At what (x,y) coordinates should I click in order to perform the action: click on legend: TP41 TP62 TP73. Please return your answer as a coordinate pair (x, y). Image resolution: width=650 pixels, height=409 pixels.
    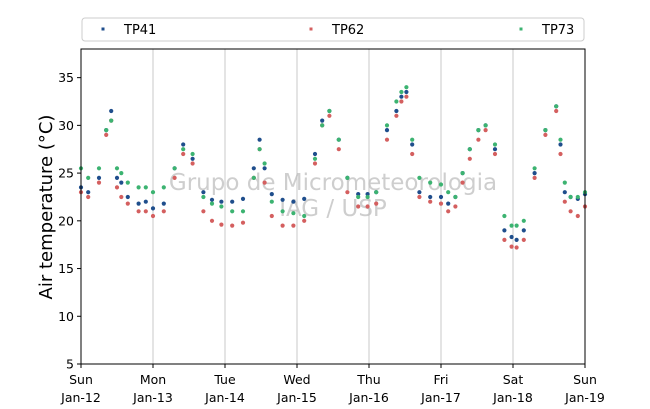
    Looking at the image, I should click on (333, 29).